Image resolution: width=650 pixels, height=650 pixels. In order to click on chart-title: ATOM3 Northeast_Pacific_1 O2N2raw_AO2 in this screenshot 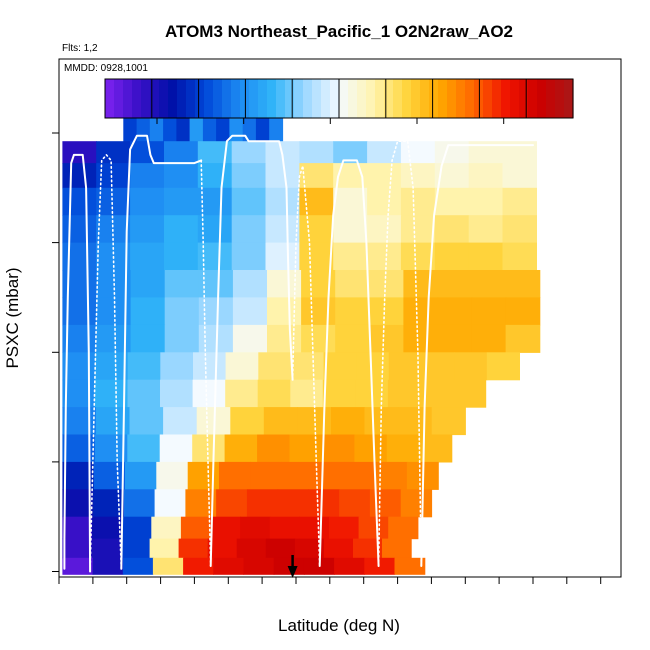, I will do `click(339, 31)`.